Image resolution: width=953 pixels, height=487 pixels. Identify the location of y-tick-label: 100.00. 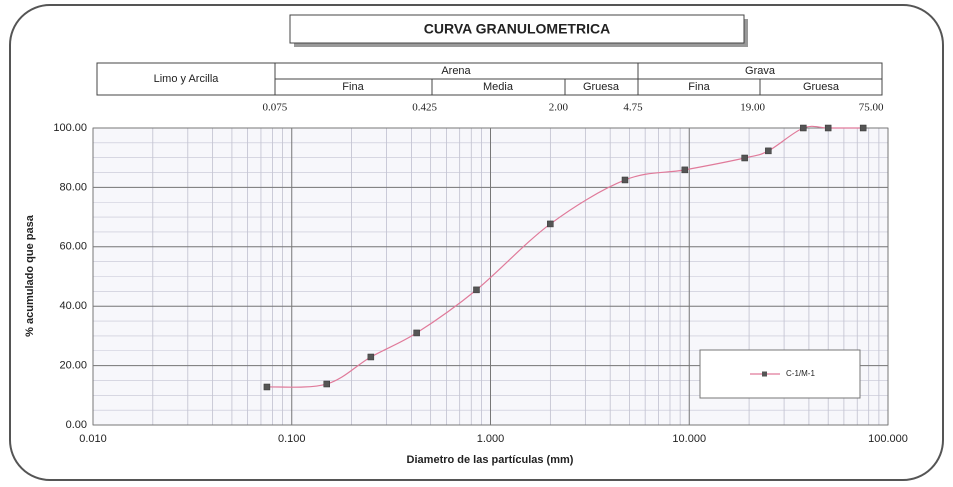
(70, 128).